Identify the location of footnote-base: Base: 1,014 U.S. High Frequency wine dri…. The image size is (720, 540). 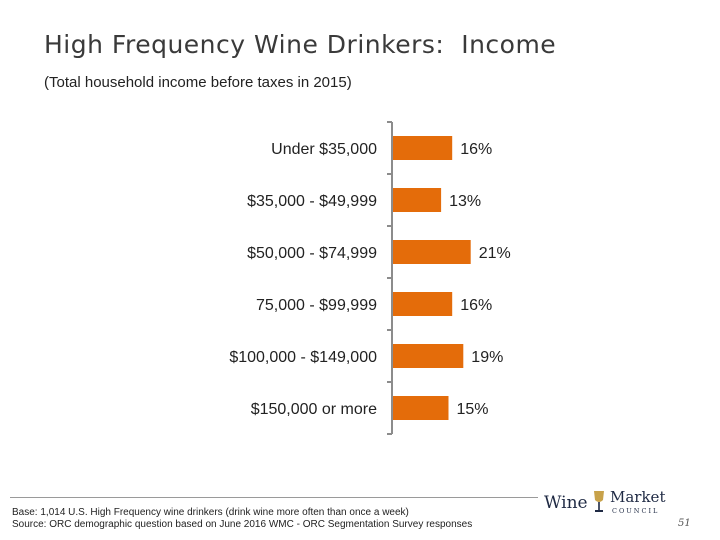
(210, 512).